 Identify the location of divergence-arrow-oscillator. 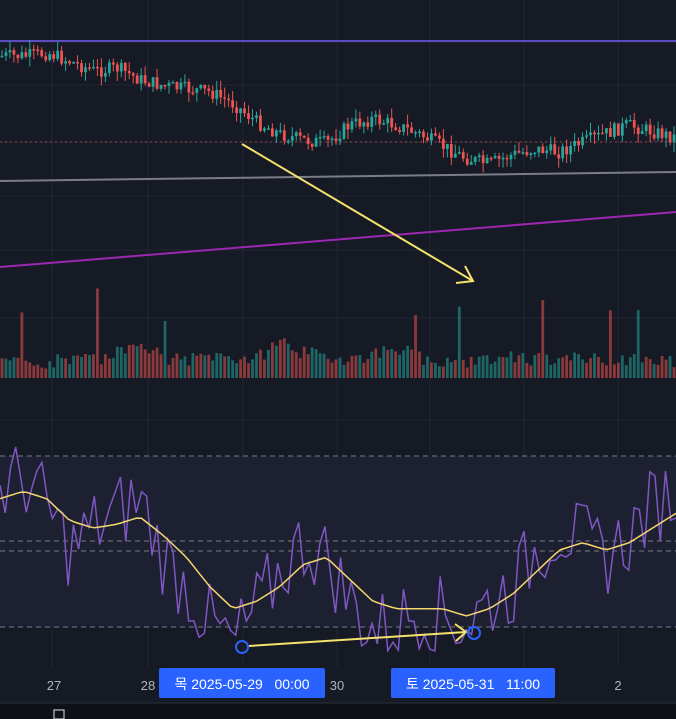
(358, 635).